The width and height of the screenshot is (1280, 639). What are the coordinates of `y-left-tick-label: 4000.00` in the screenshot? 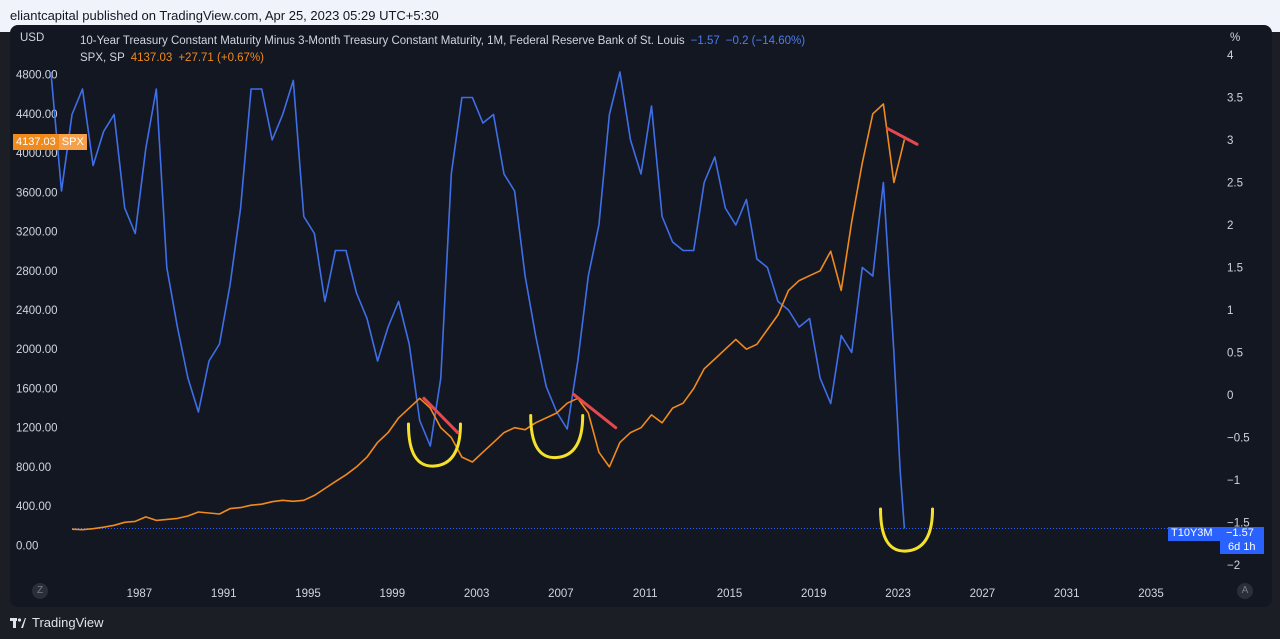 It's located at (37, 154).